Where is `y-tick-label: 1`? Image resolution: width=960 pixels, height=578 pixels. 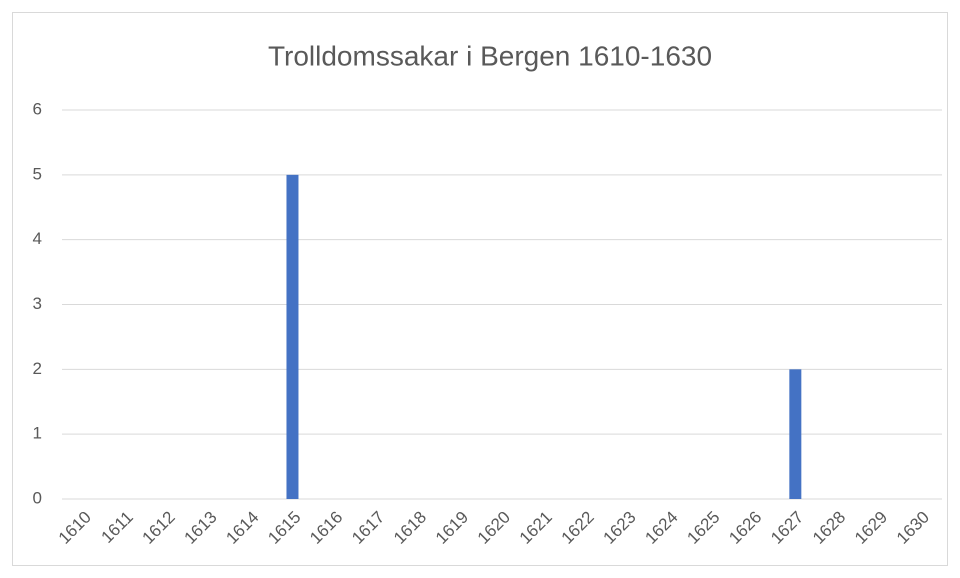 y-tick-label: 1 is located at coordinates (37, 433).